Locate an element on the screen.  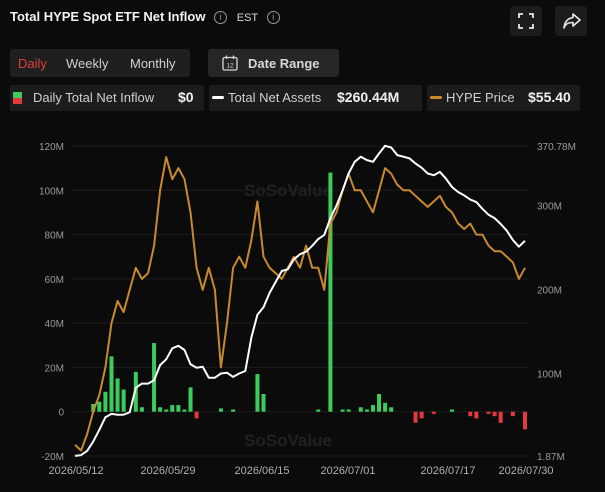
timezone-info-icon: i is located at coordinates (273, 17).